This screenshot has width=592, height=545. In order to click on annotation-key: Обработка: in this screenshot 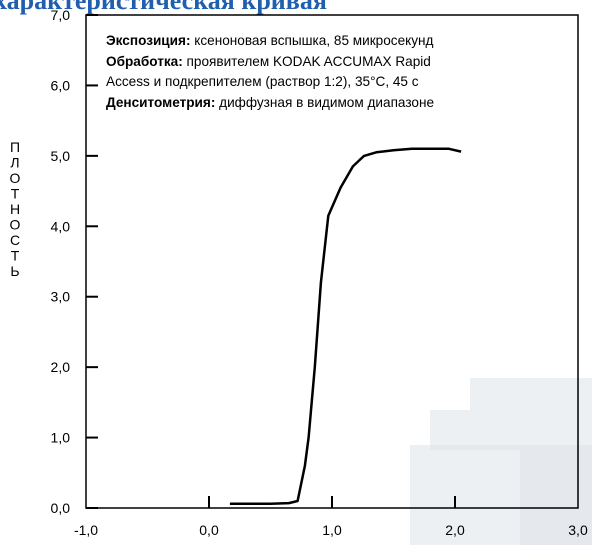, I will do `click(144, 61)`.